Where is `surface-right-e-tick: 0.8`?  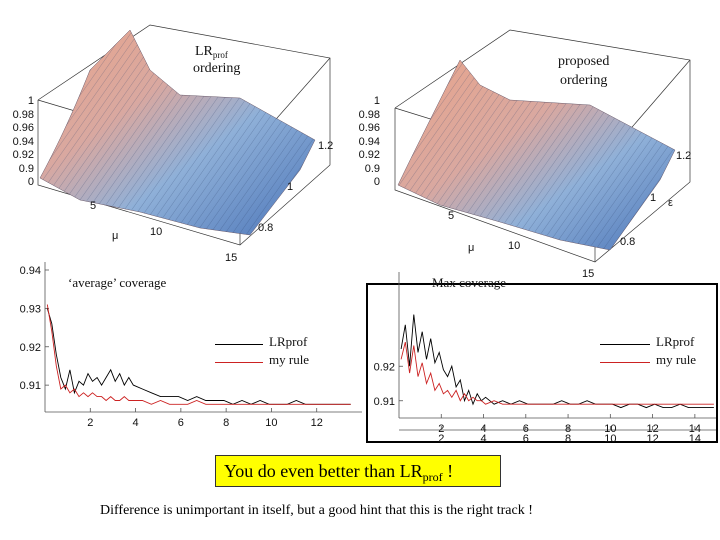 surface-right-e-tick: 0.8 is located at coordinates (628, 242).